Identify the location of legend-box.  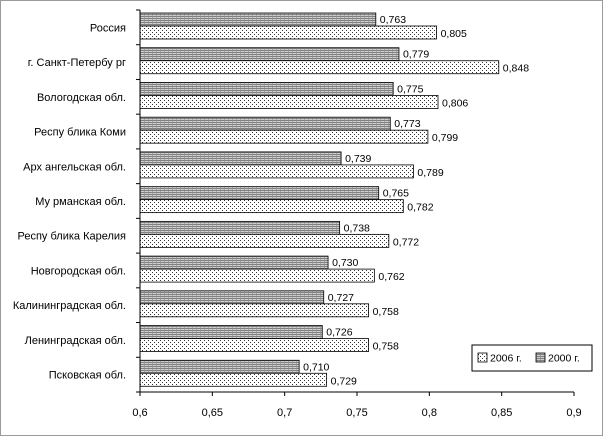
(532, 358).